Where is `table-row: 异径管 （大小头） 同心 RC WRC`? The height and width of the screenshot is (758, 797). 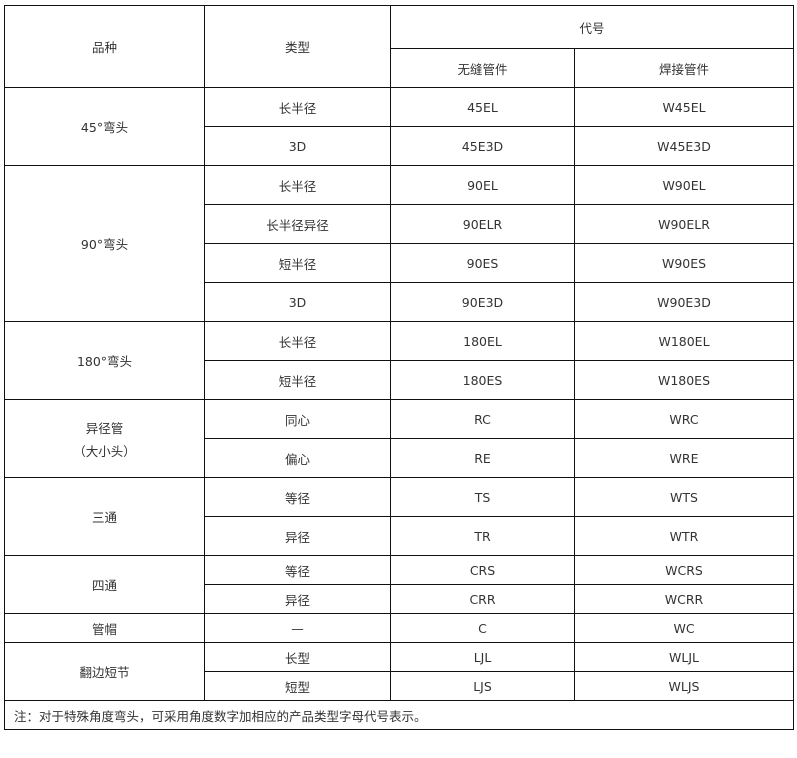 table-row: 异径管 （大小头） 同心 RC WRC is located at coordinates (399, 438).